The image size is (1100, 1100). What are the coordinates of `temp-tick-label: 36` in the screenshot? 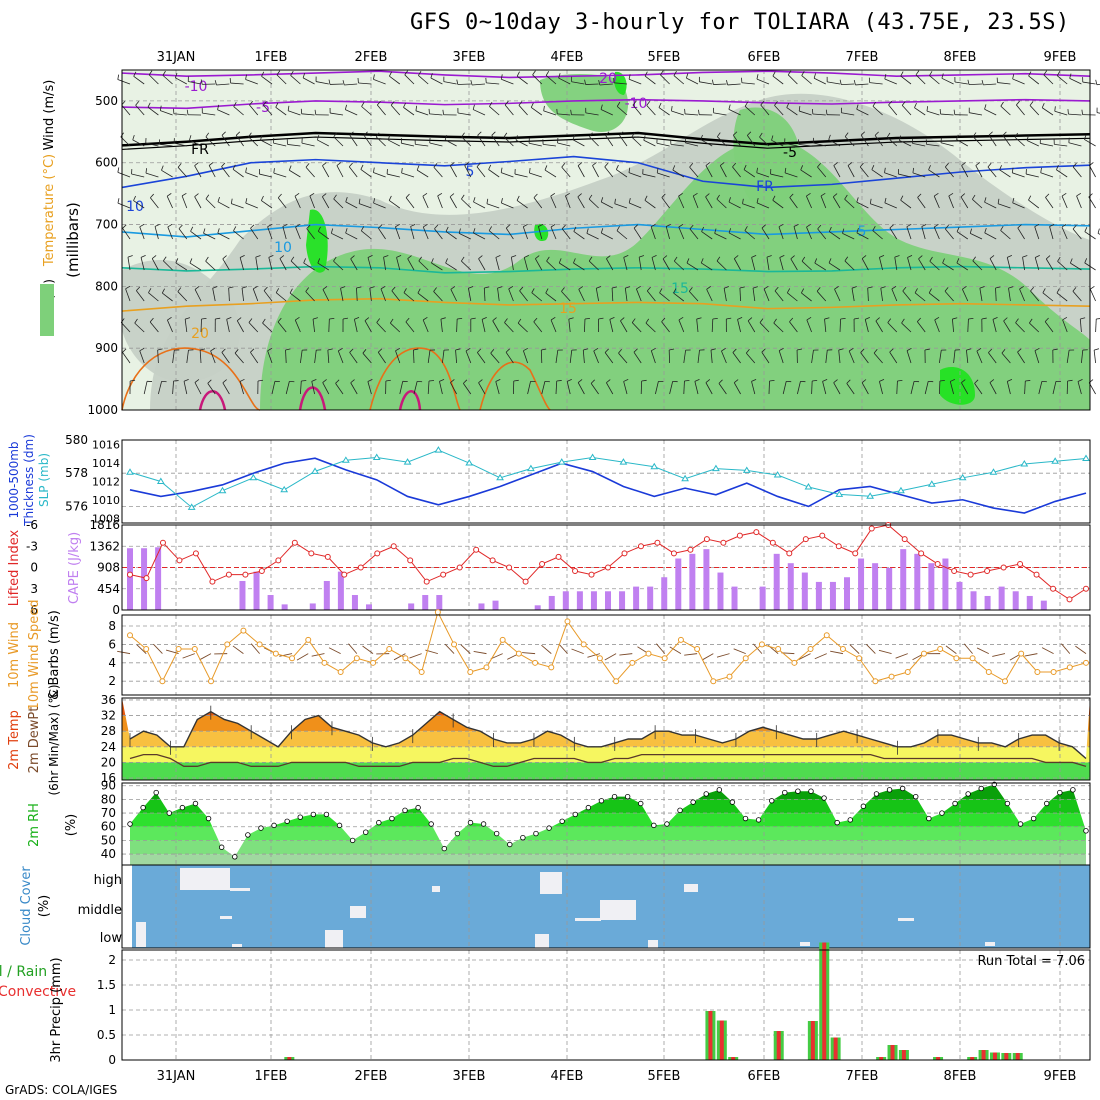 It's located at (108, 700).